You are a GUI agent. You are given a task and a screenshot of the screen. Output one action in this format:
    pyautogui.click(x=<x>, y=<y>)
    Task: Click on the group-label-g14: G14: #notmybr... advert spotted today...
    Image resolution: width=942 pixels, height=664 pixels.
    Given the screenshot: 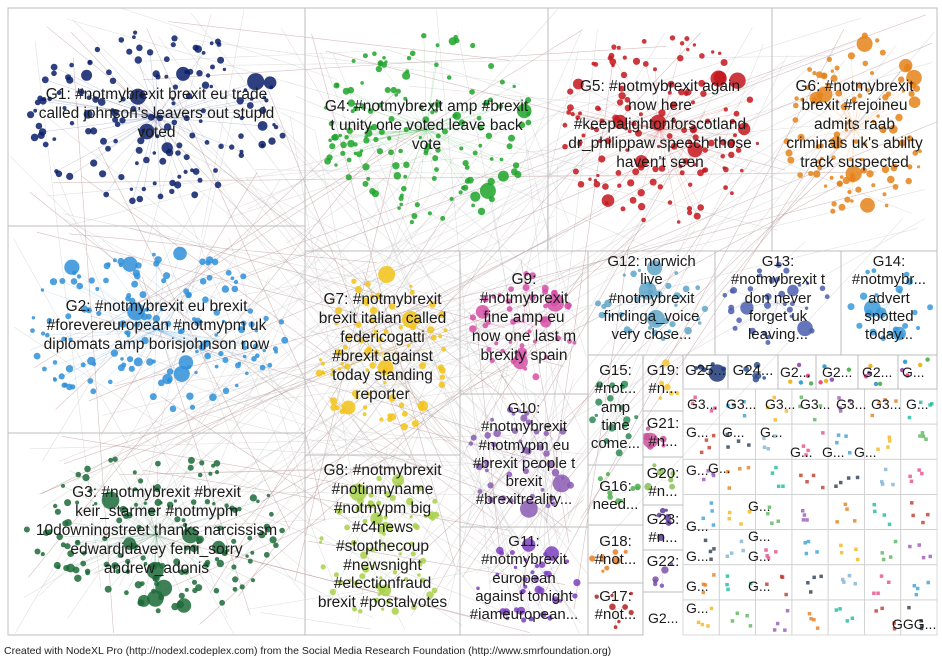 What is the action you would take?
    pyautogui.click(x=889, y=298)
    